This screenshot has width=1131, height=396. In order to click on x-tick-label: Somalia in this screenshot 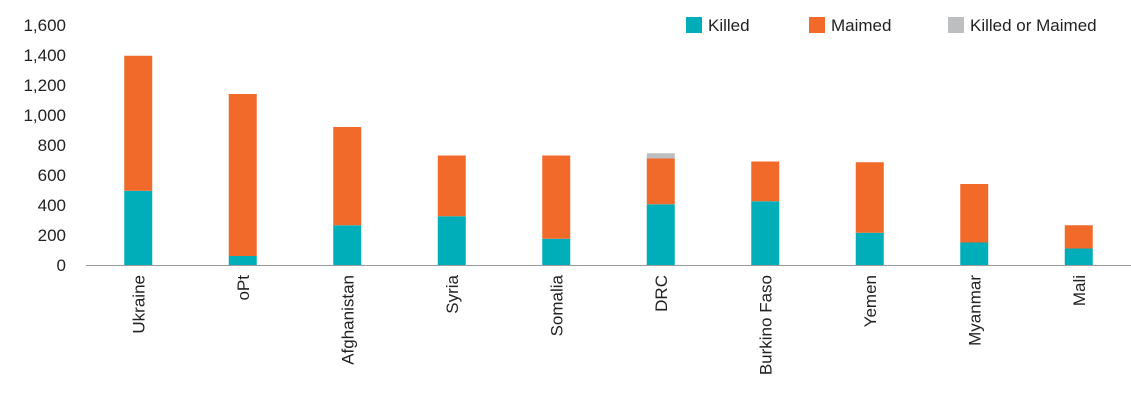, I will do `click(556, 305)`.